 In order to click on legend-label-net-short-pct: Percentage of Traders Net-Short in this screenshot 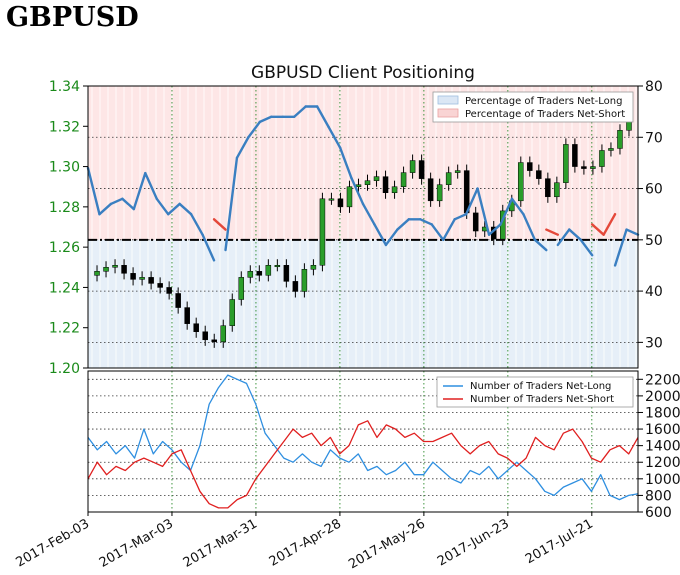, I will do `click(545, 114)`.